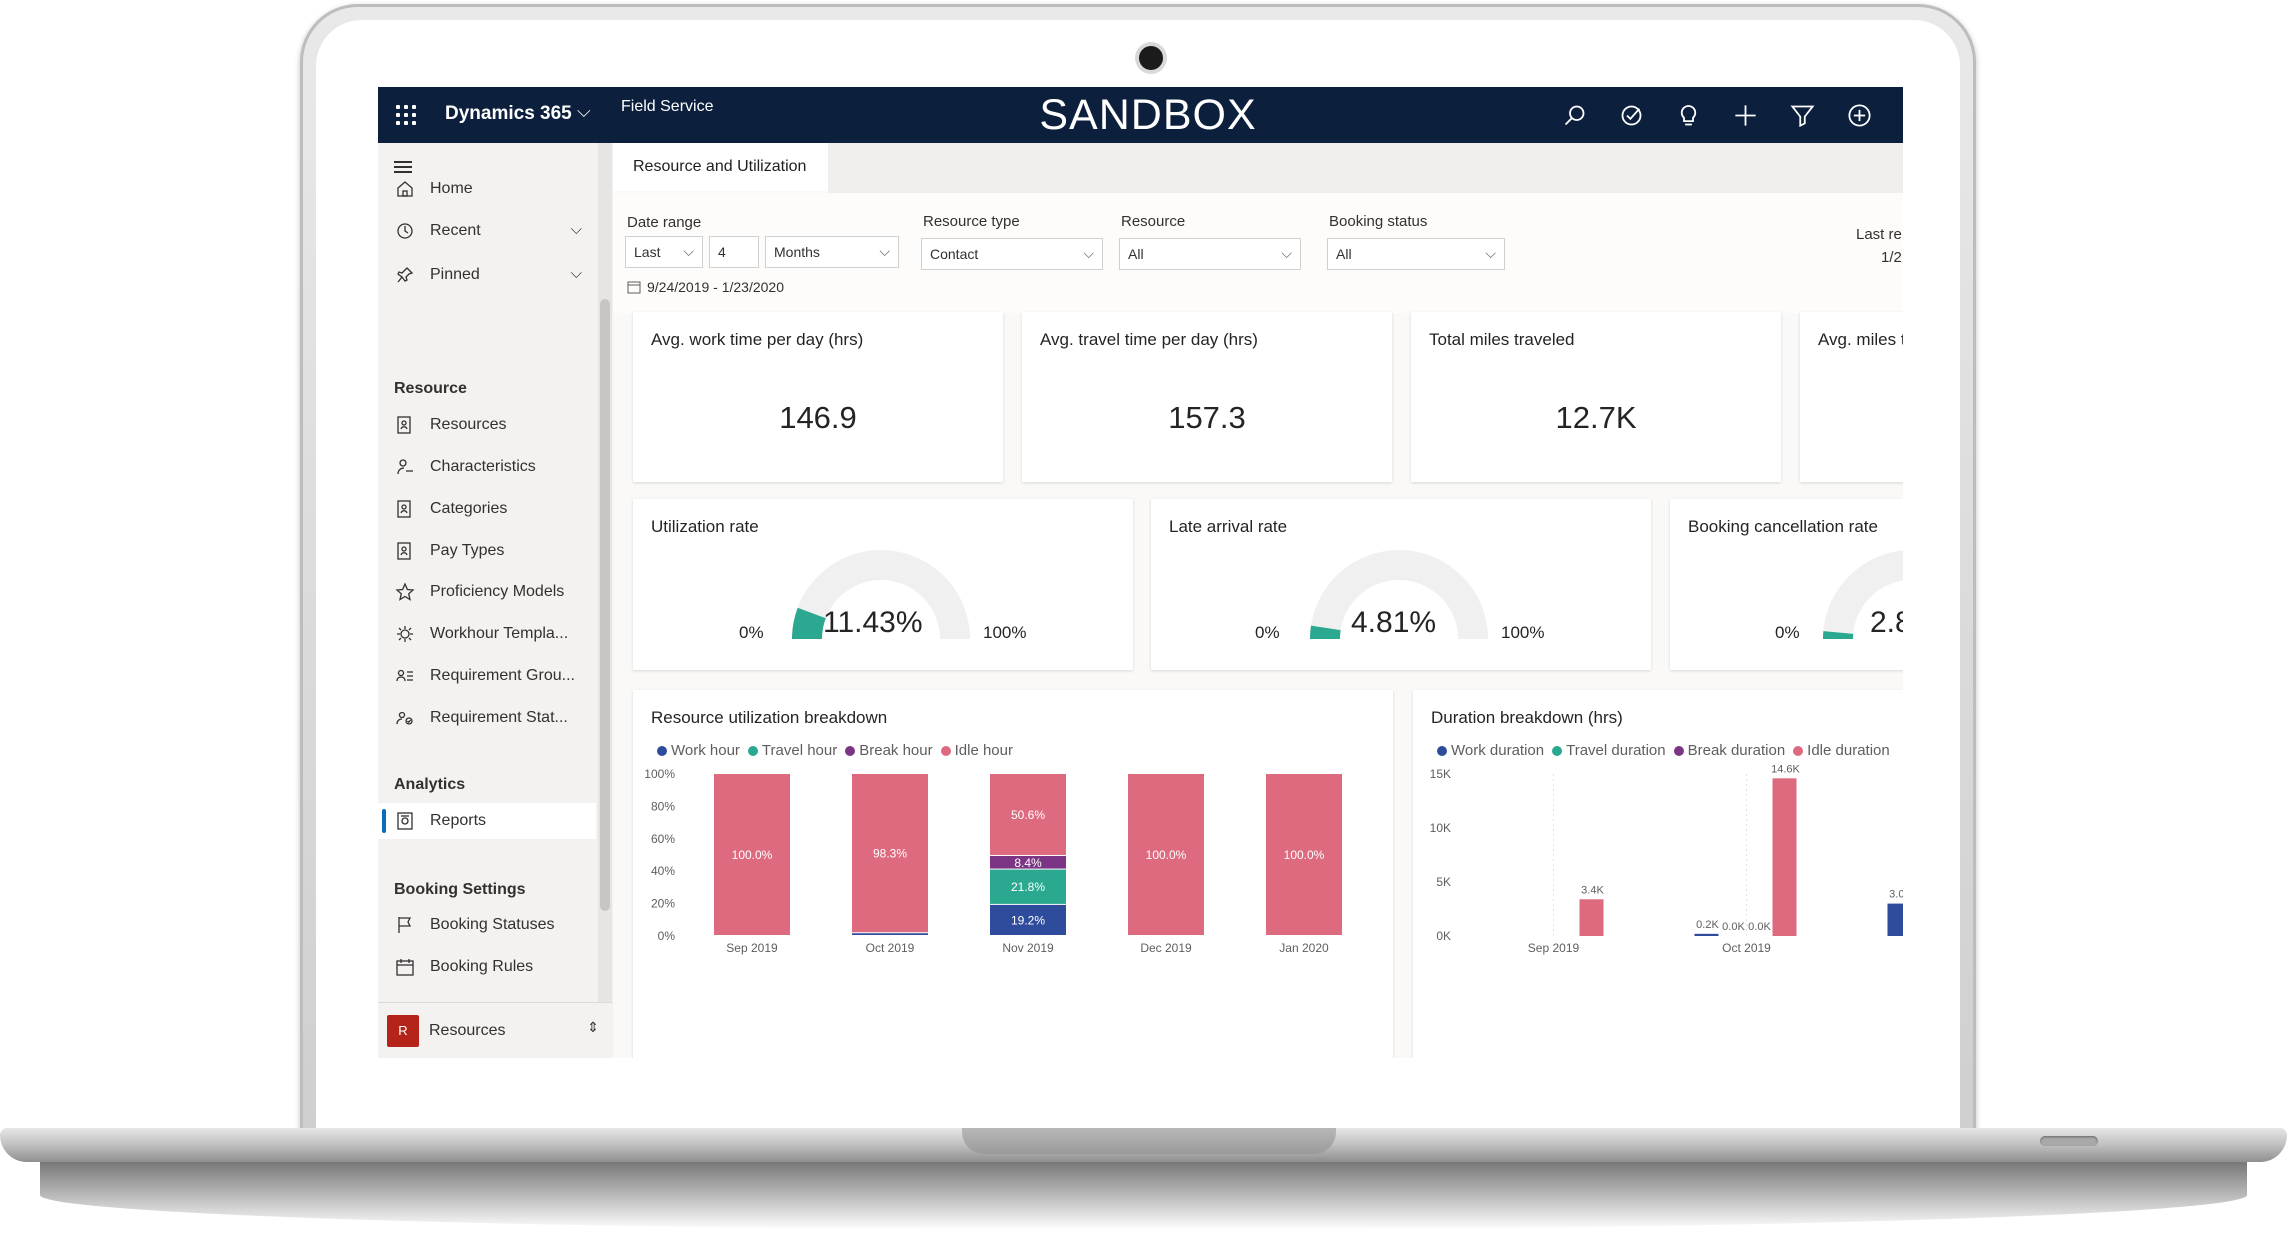 This screenshot has width=2287, height=1246. Describe the element at coordinates (1860, 339) in the screenshot. I see `kpi-title: Avg. miles t` at that location.